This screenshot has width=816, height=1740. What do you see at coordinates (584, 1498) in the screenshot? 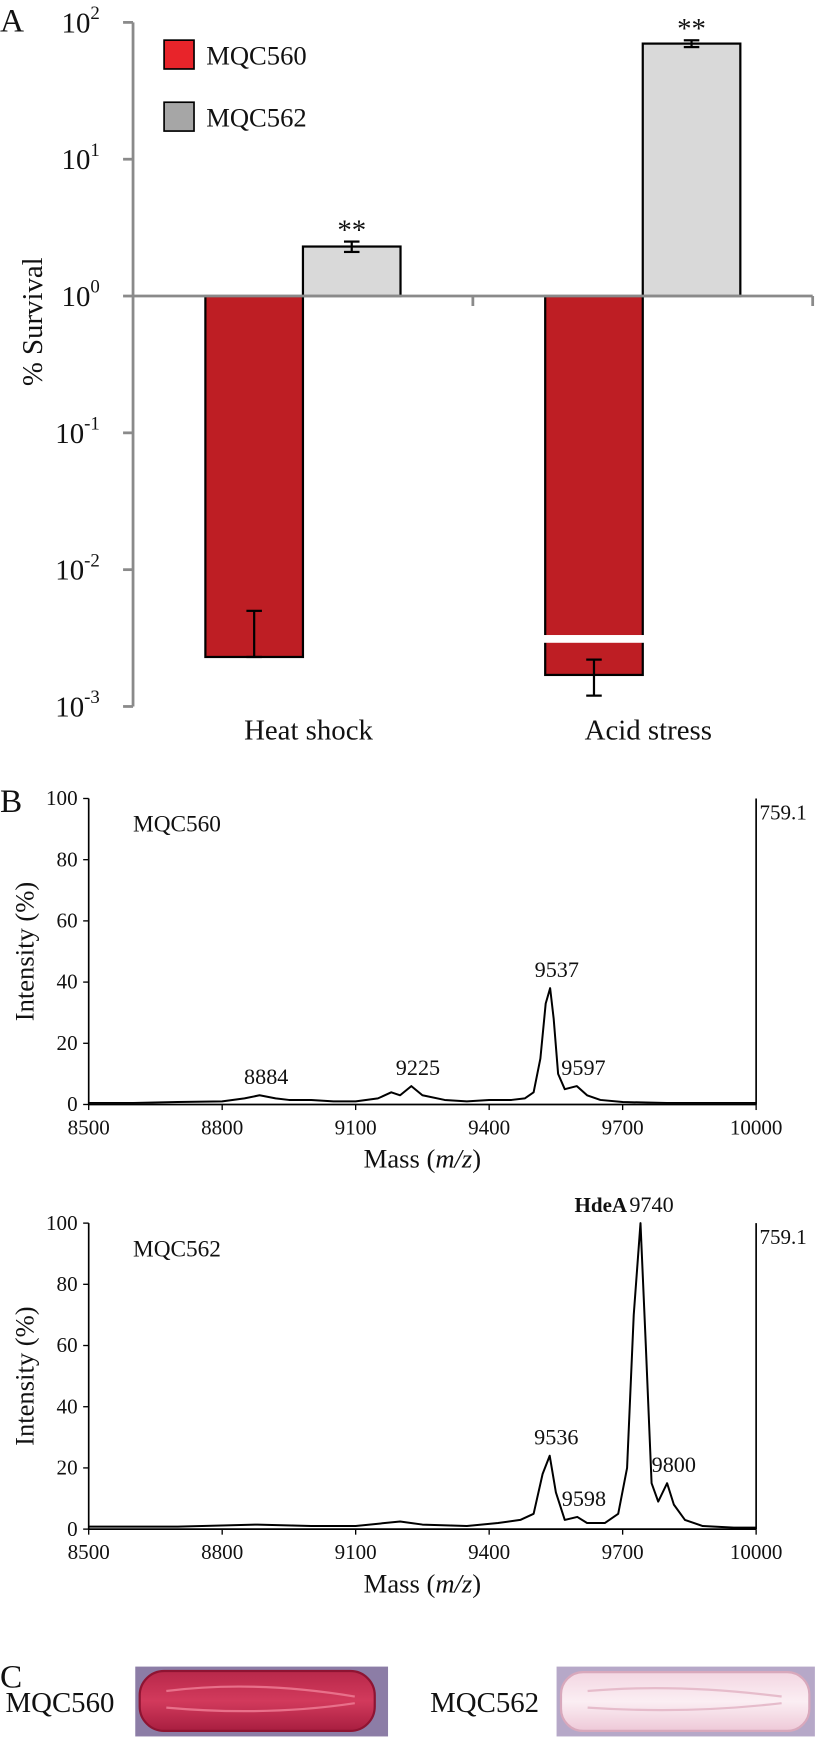
I see `peak-label: 9598` at bounding box center [584, 1498].